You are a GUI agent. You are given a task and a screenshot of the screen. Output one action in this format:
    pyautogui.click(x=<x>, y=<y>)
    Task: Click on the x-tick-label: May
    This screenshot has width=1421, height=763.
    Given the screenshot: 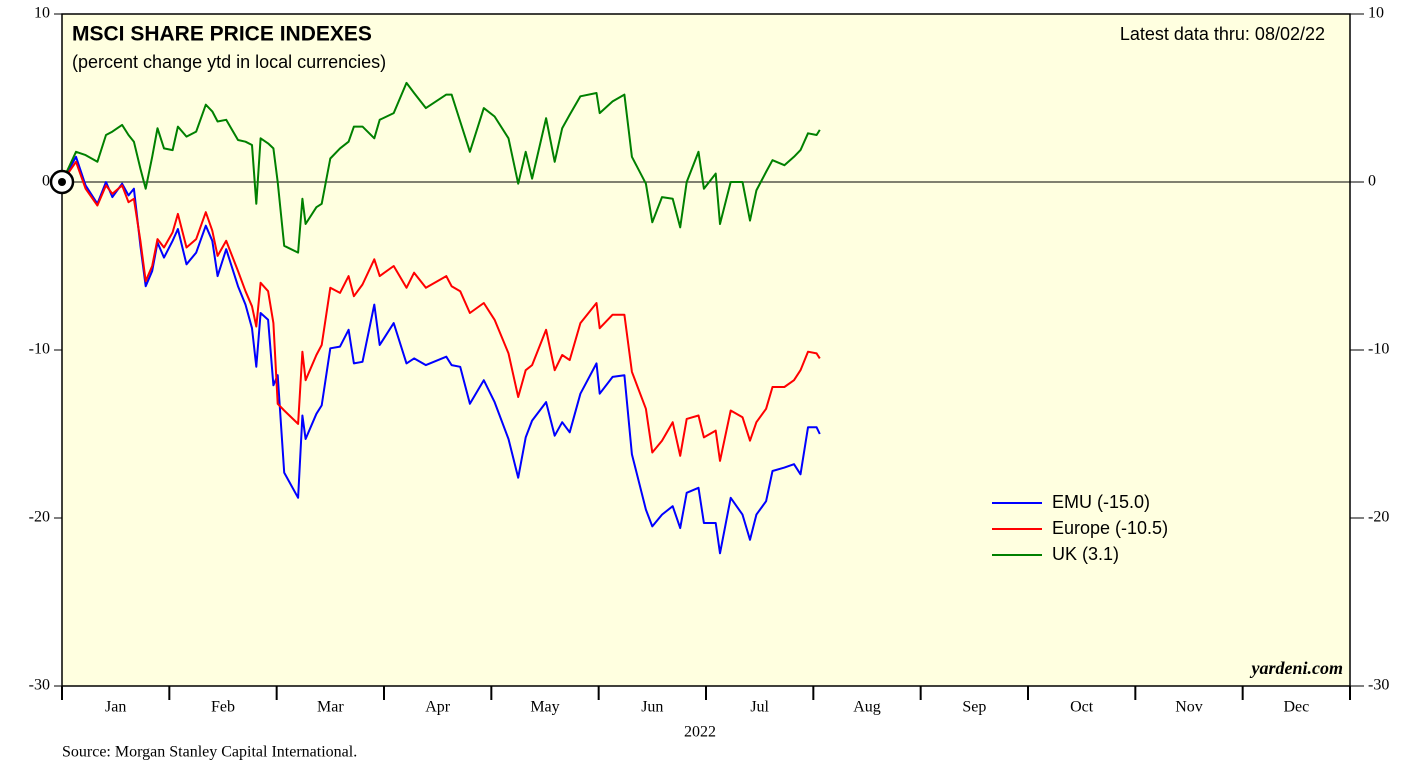 What is the action you would take?
    pyautogui.click(x=544, y=707)
    